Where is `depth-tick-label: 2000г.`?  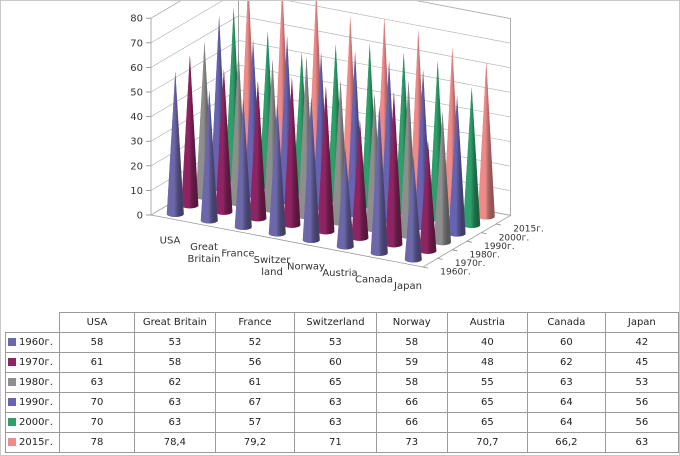
depth-tick-label: 2000г. is located at coordinates (514, 238).